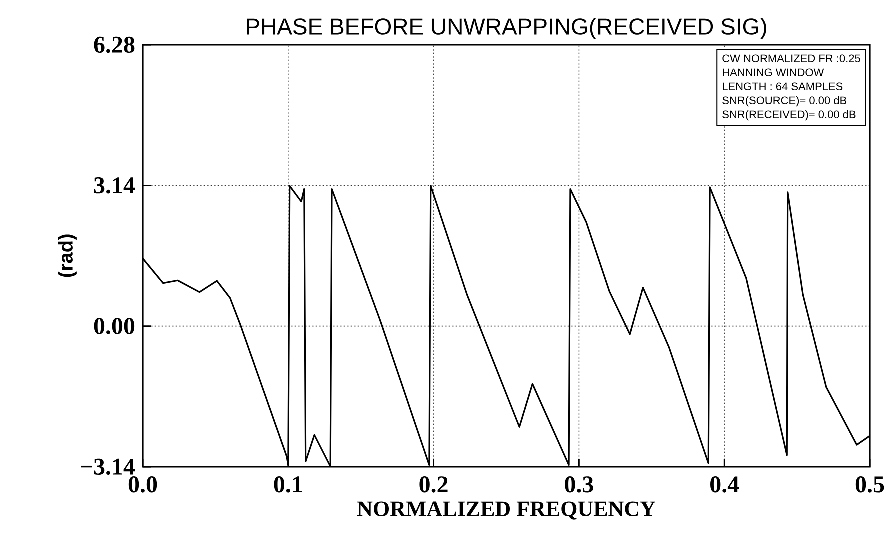 Image resolution: width=890 pixels, height=560 pixels. Describe the element at coordinates (115, 186) in the screenshot. I see `y-tick-label: 3.14` at that location.